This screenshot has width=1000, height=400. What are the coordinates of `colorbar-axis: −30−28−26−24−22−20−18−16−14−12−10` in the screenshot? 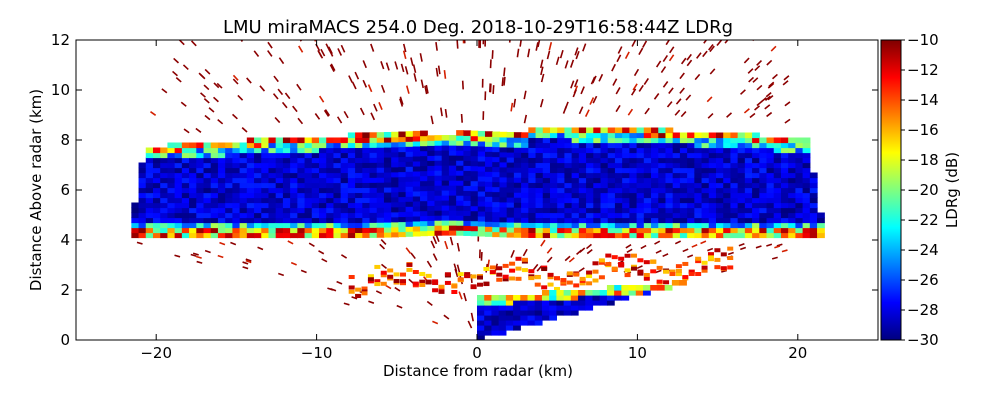 It's located at (920, 190).